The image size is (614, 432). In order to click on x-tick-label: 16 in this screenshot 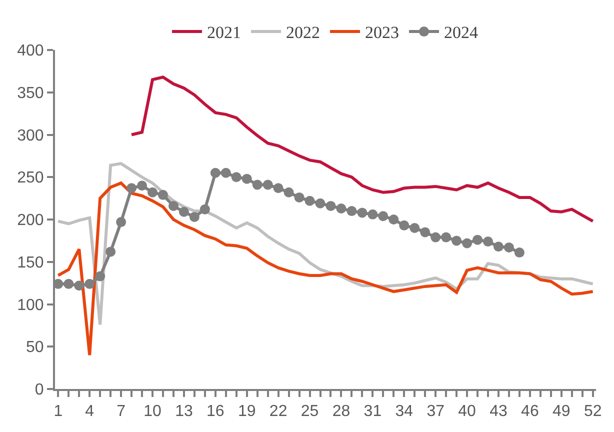, I will do `click(215, 411)`.